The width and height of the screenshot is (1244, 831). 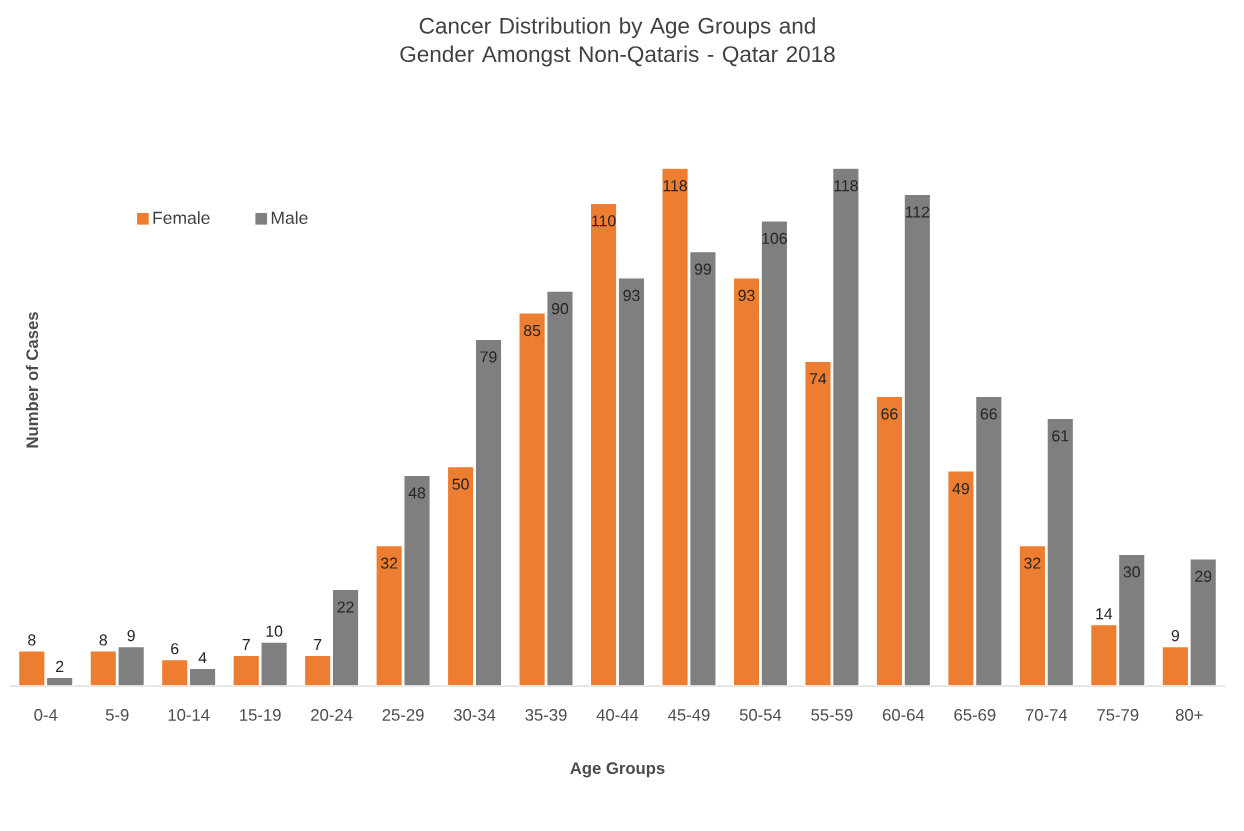 What do you see at coordinates (960, 488) in the screenshot?
I see `data-label: 49` at bounding box center [960, 488].